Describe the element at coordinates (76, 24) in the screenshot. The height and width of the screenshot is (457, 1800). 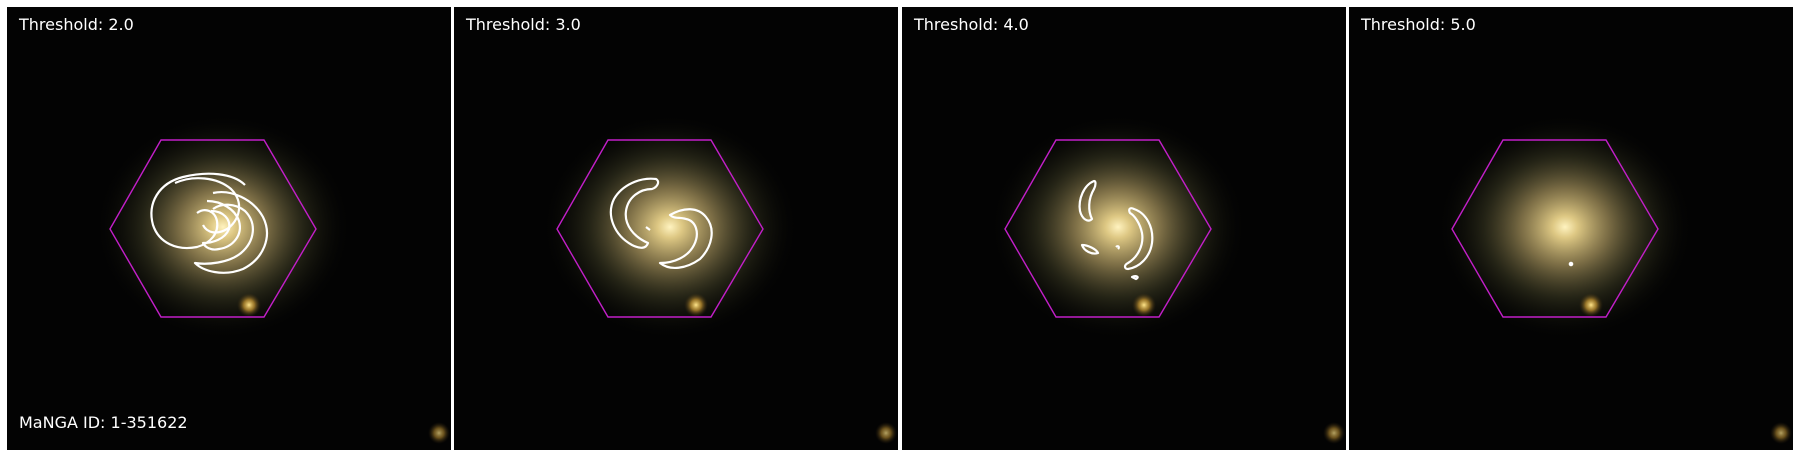
I see `threshold-label: Threshold: 2.0` at that location.